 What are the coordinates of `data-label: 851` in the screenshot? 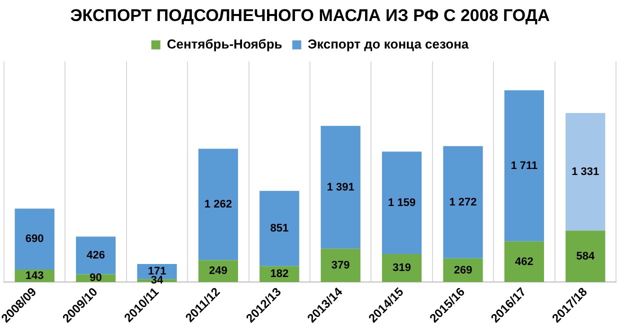 It's located at (279, 228).